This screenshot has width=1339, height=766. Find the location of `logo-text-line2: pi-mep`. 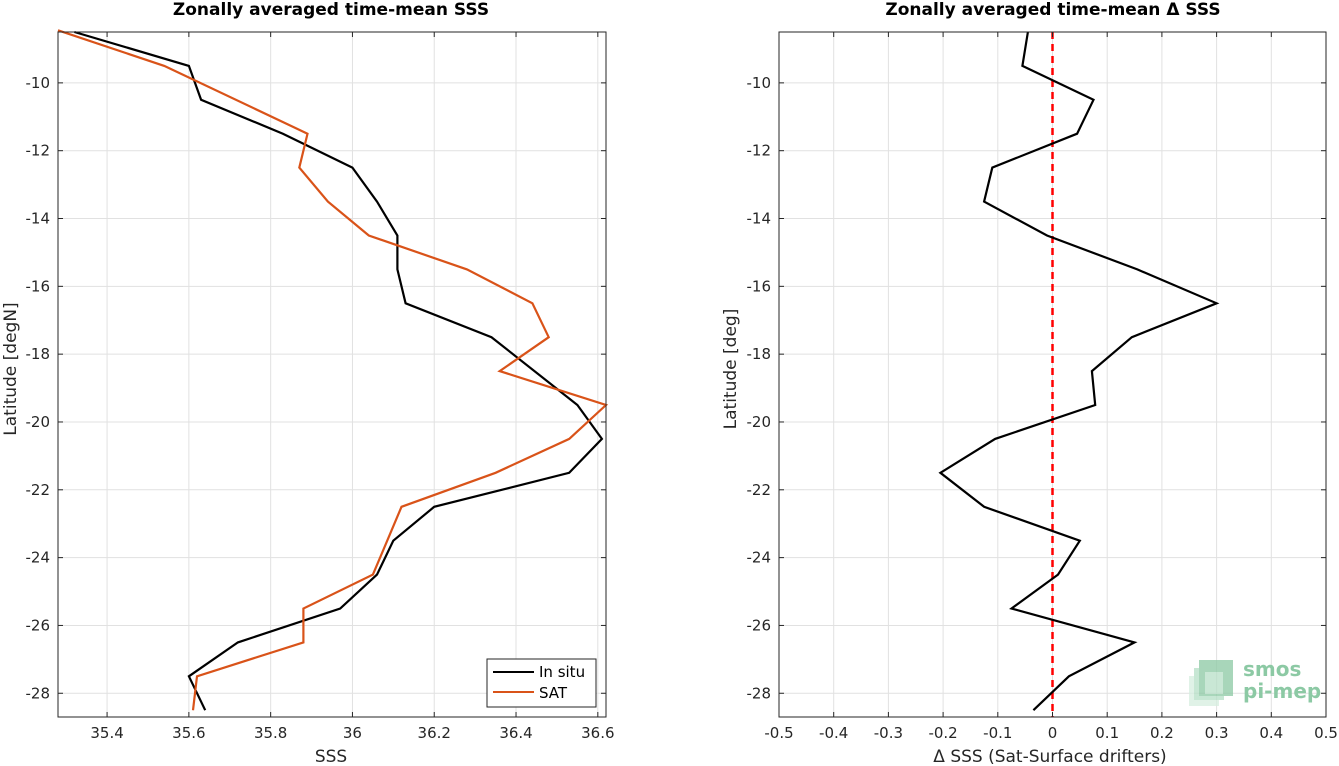

logo-text-line2: pi-mep is located at coordinates (1282, 691).